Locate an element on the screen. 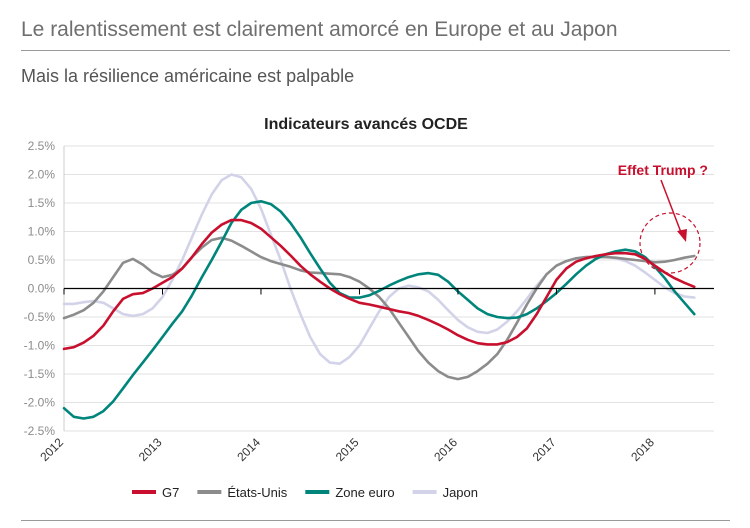  y-tick-label: -1.0% is located at coordinates (40, 346).